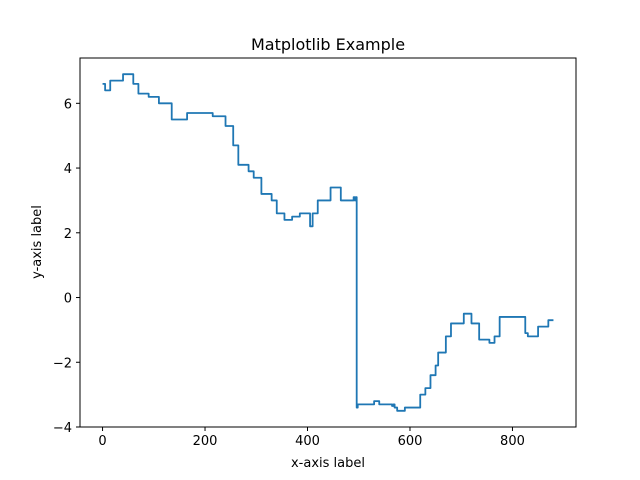 This screenshot has height=480, width=640. Describe the element at coordinates (328, 463) in the screenshot. I see `x-axis-label: x-axis label` at that location.